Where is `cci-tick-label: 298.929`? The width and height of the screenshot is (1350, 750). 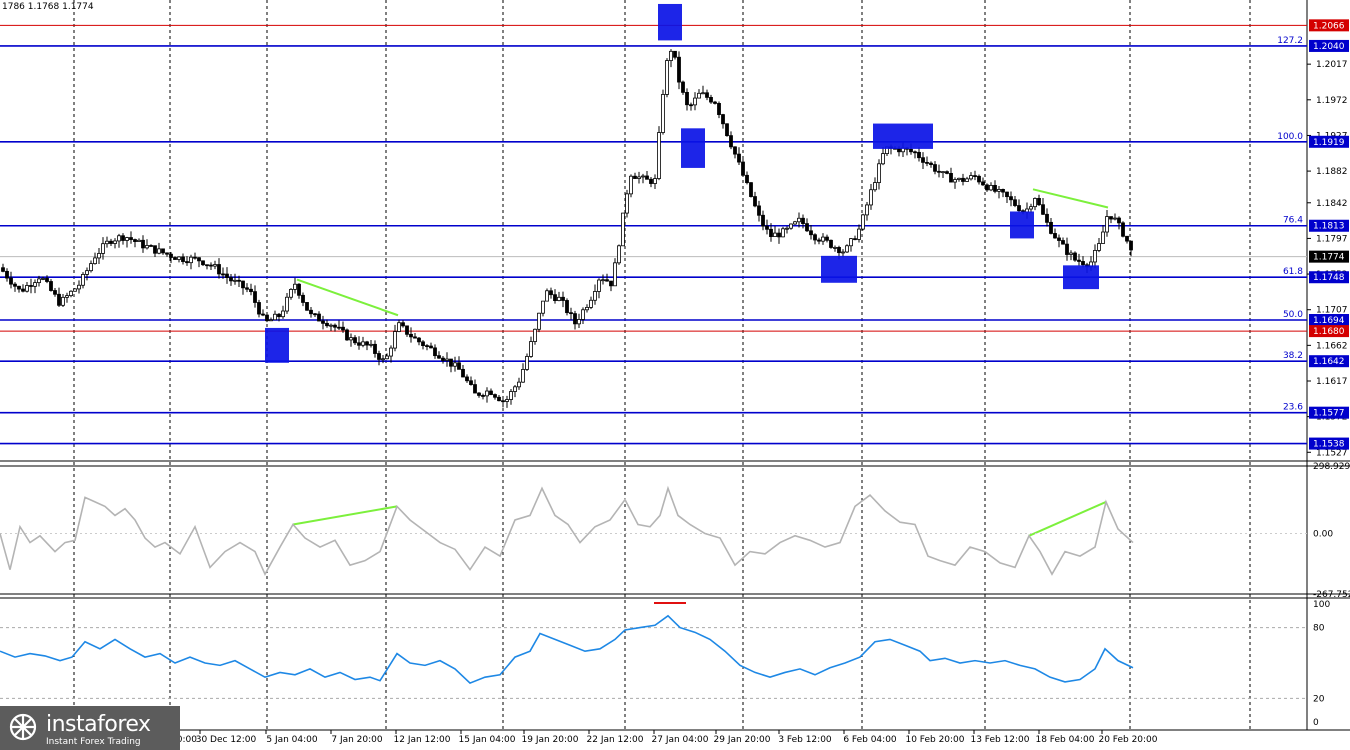
cci-tick-label: 298.929 is located at coordinates (1331, 467).